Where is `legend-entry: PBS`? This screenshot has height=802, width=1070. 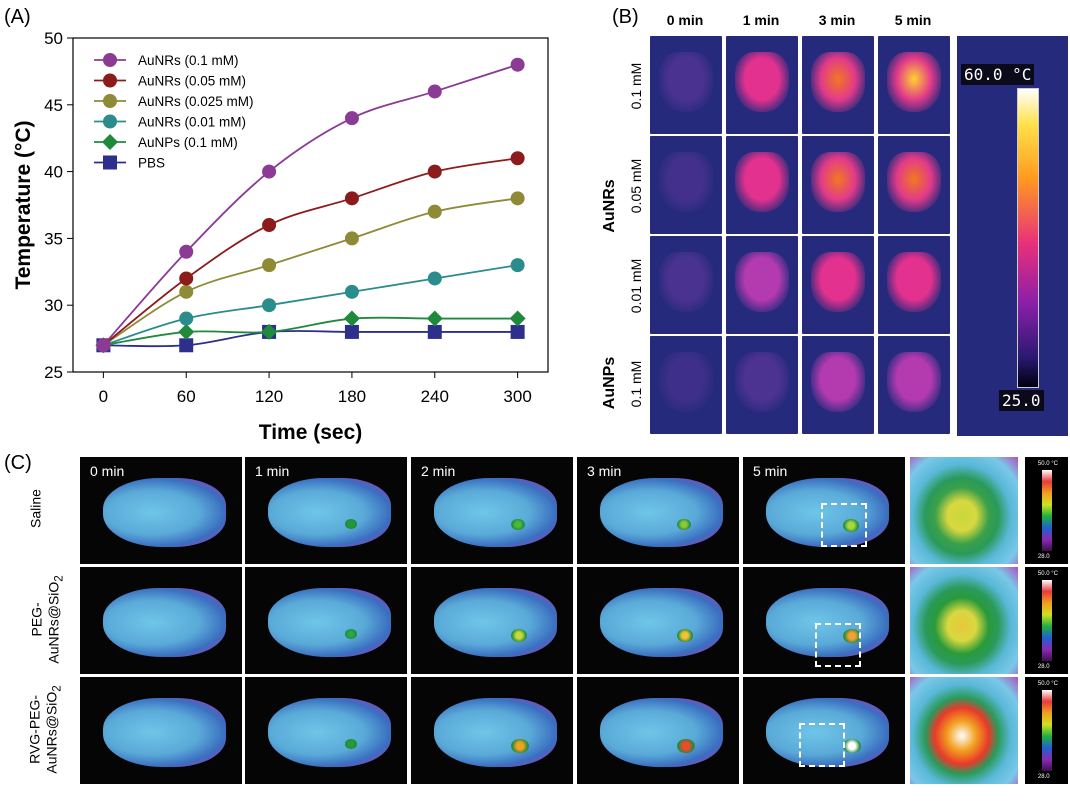 legend-entry: PBS is located at coordinates (151, 163).